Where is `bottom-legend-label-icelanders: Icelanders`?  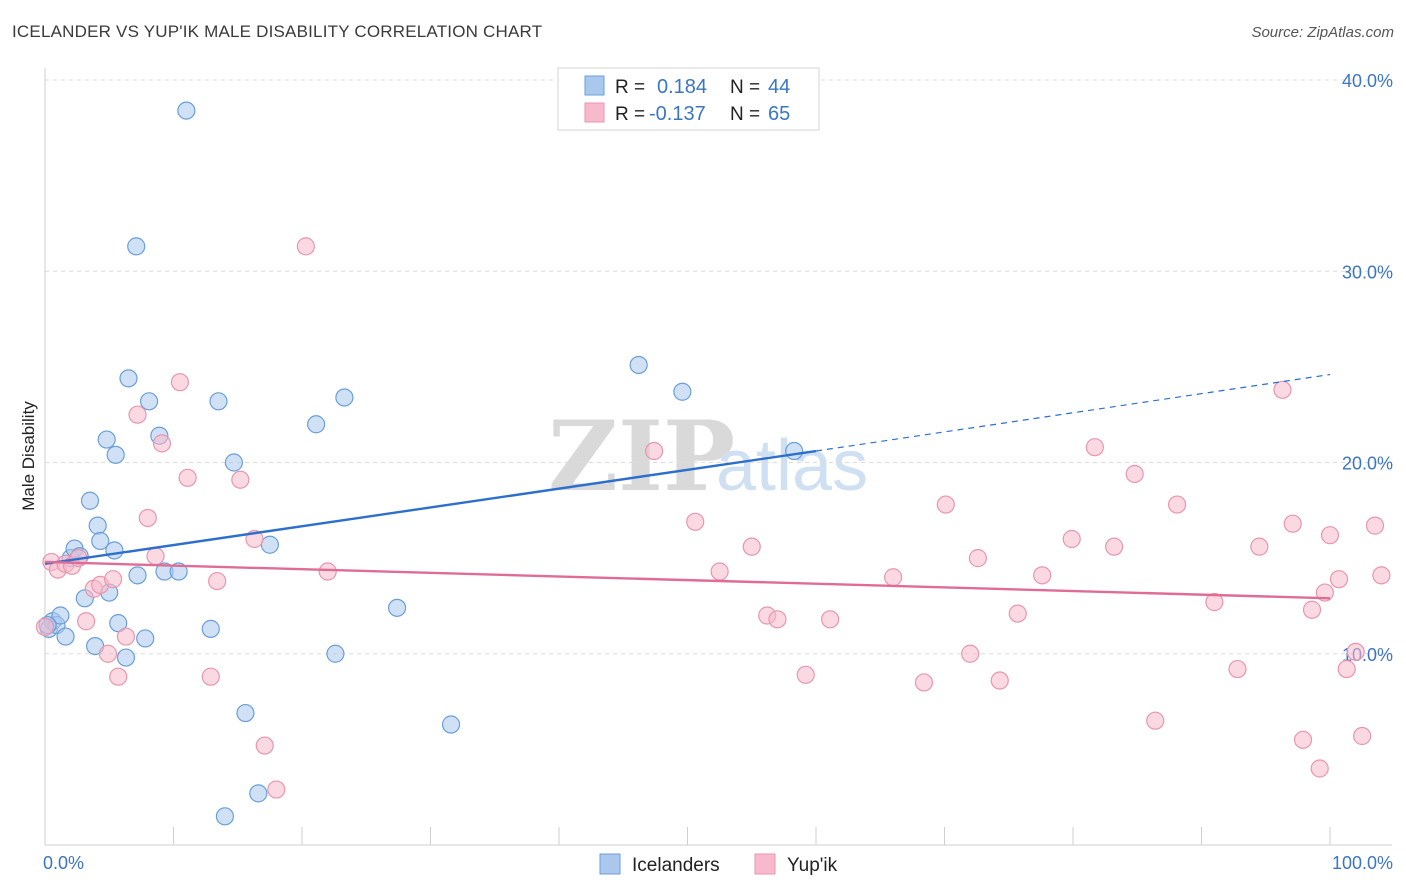
bottom-legend-label-icelanders: Icelanders is located at coordinates (676, 865).